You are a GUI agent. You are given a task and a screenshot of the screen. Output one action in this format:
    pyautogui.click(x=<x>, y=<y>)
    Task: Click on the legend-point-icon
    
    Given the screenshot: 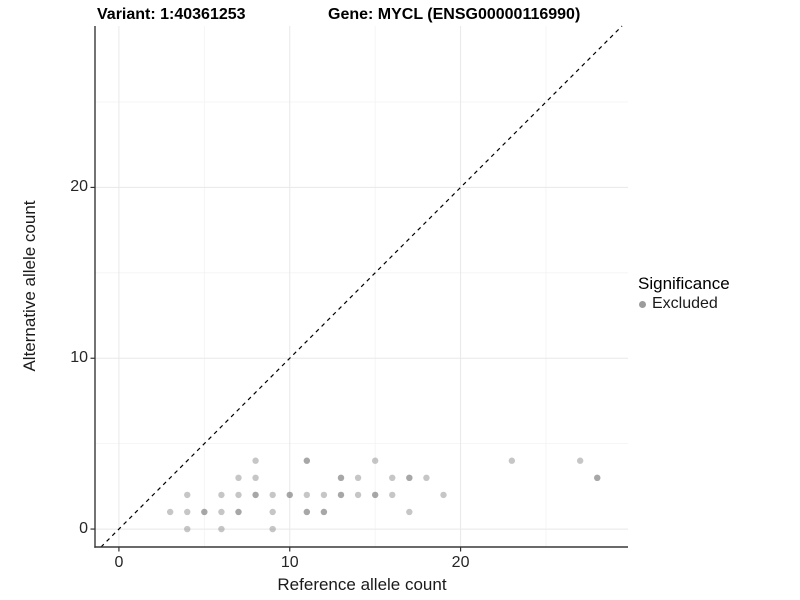 What is the action you would take?
    pyautogui.click(x=642, y=304)
    